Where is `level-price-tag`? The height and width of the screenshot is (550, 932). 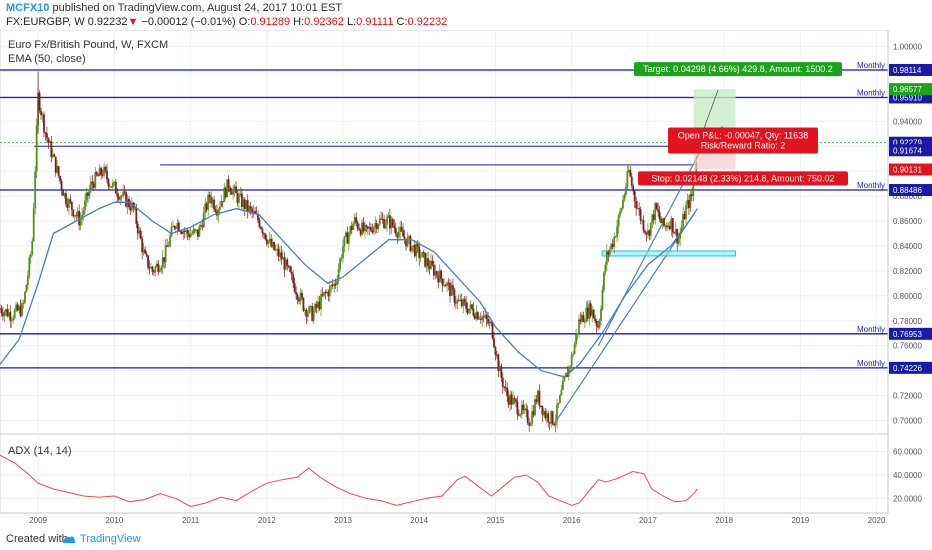 level-price-tag is located at coordinates (910, 190).